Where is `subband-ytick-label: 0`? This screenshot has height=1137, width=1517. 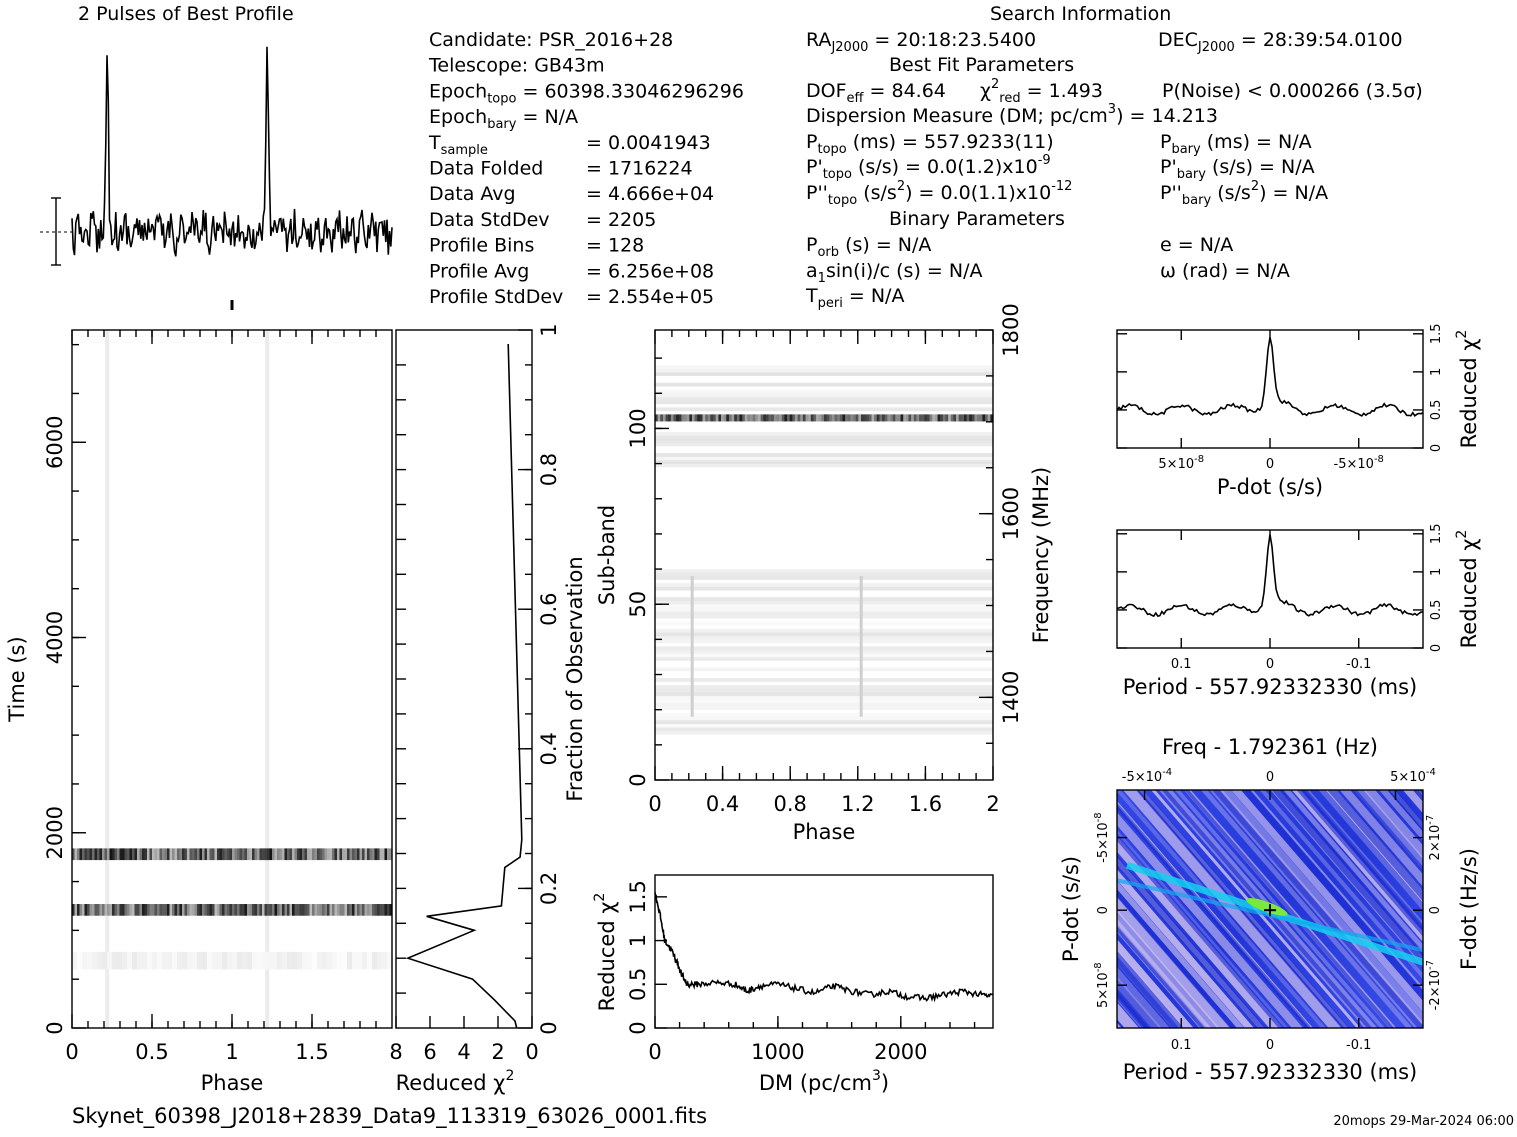
subband-ytick-label: 0 is located at coordinates (638, 779).